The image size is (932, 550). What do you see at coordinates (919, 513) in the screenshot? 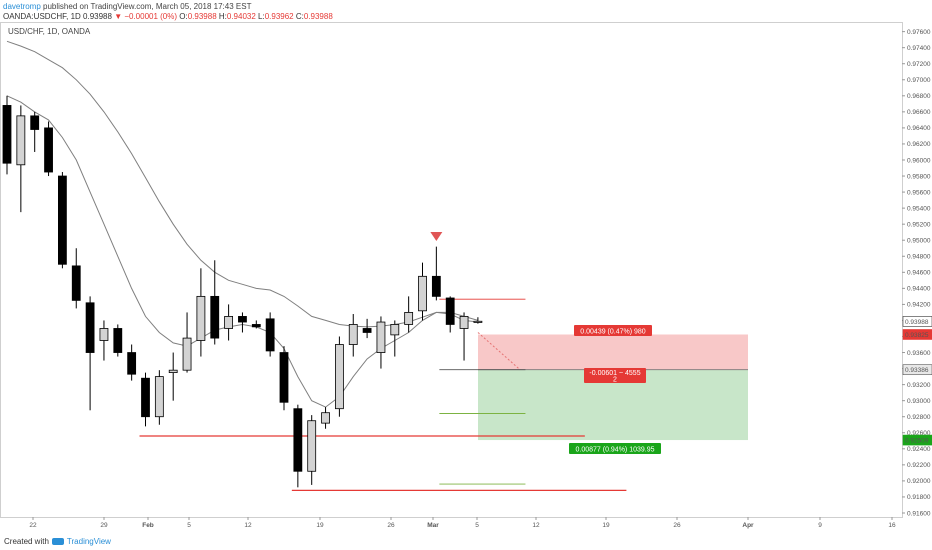
I see `y-tick-label: 0.91600` at bounding box center [919, 513].